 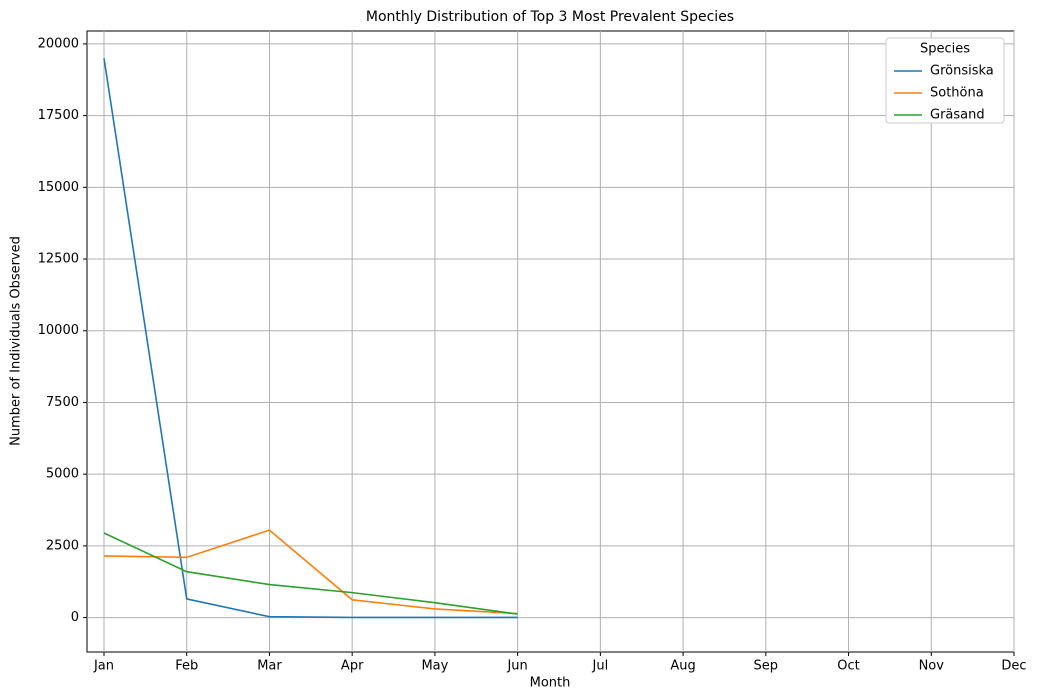 What do you see at coordinates (58, 187) in the screenshot?
I see `y-tick-label: 15000` at bounding box center [58, 187].